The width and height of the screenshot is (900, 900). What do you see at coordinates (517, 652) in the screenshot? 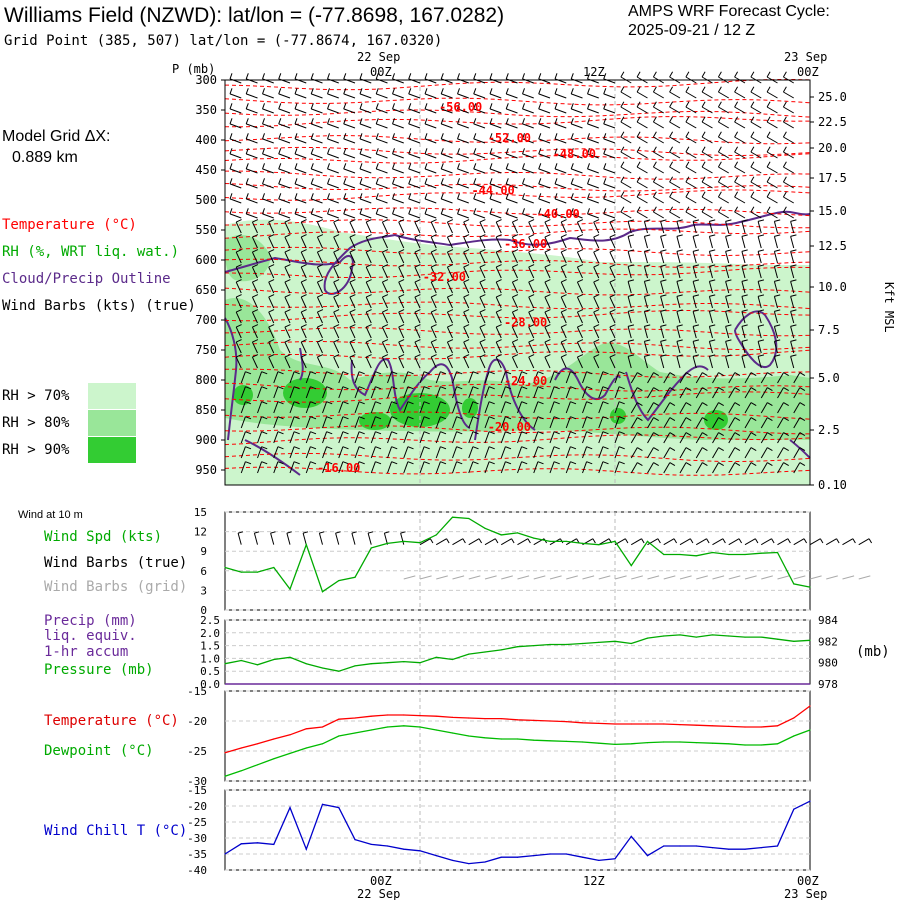
I see `precip-pressure-frame` at bounding box center [517, 652].